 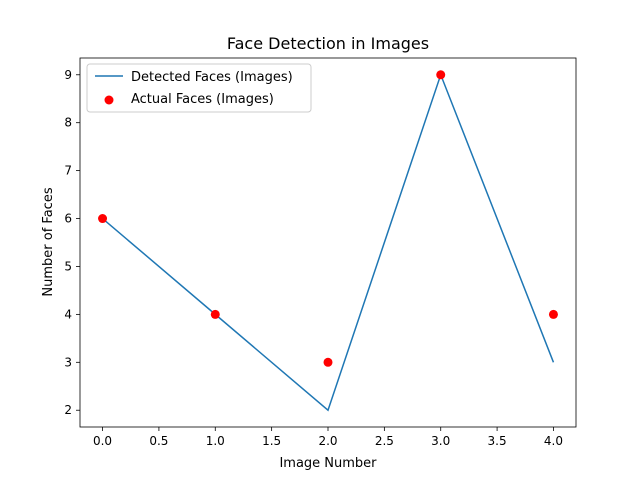 What do you see at coordinates (68, 362) in the screenshot?
I see `y-tick-label: 3` at bounding box center [68, 362].